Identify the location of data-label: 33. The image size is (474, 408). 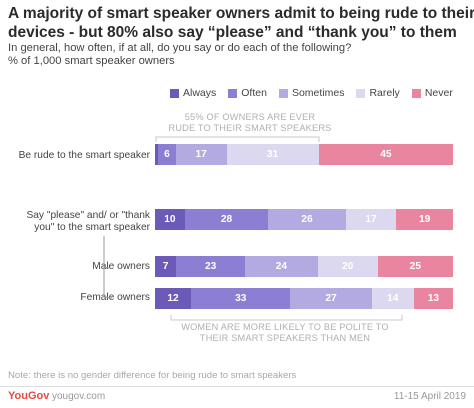
(241, 298).